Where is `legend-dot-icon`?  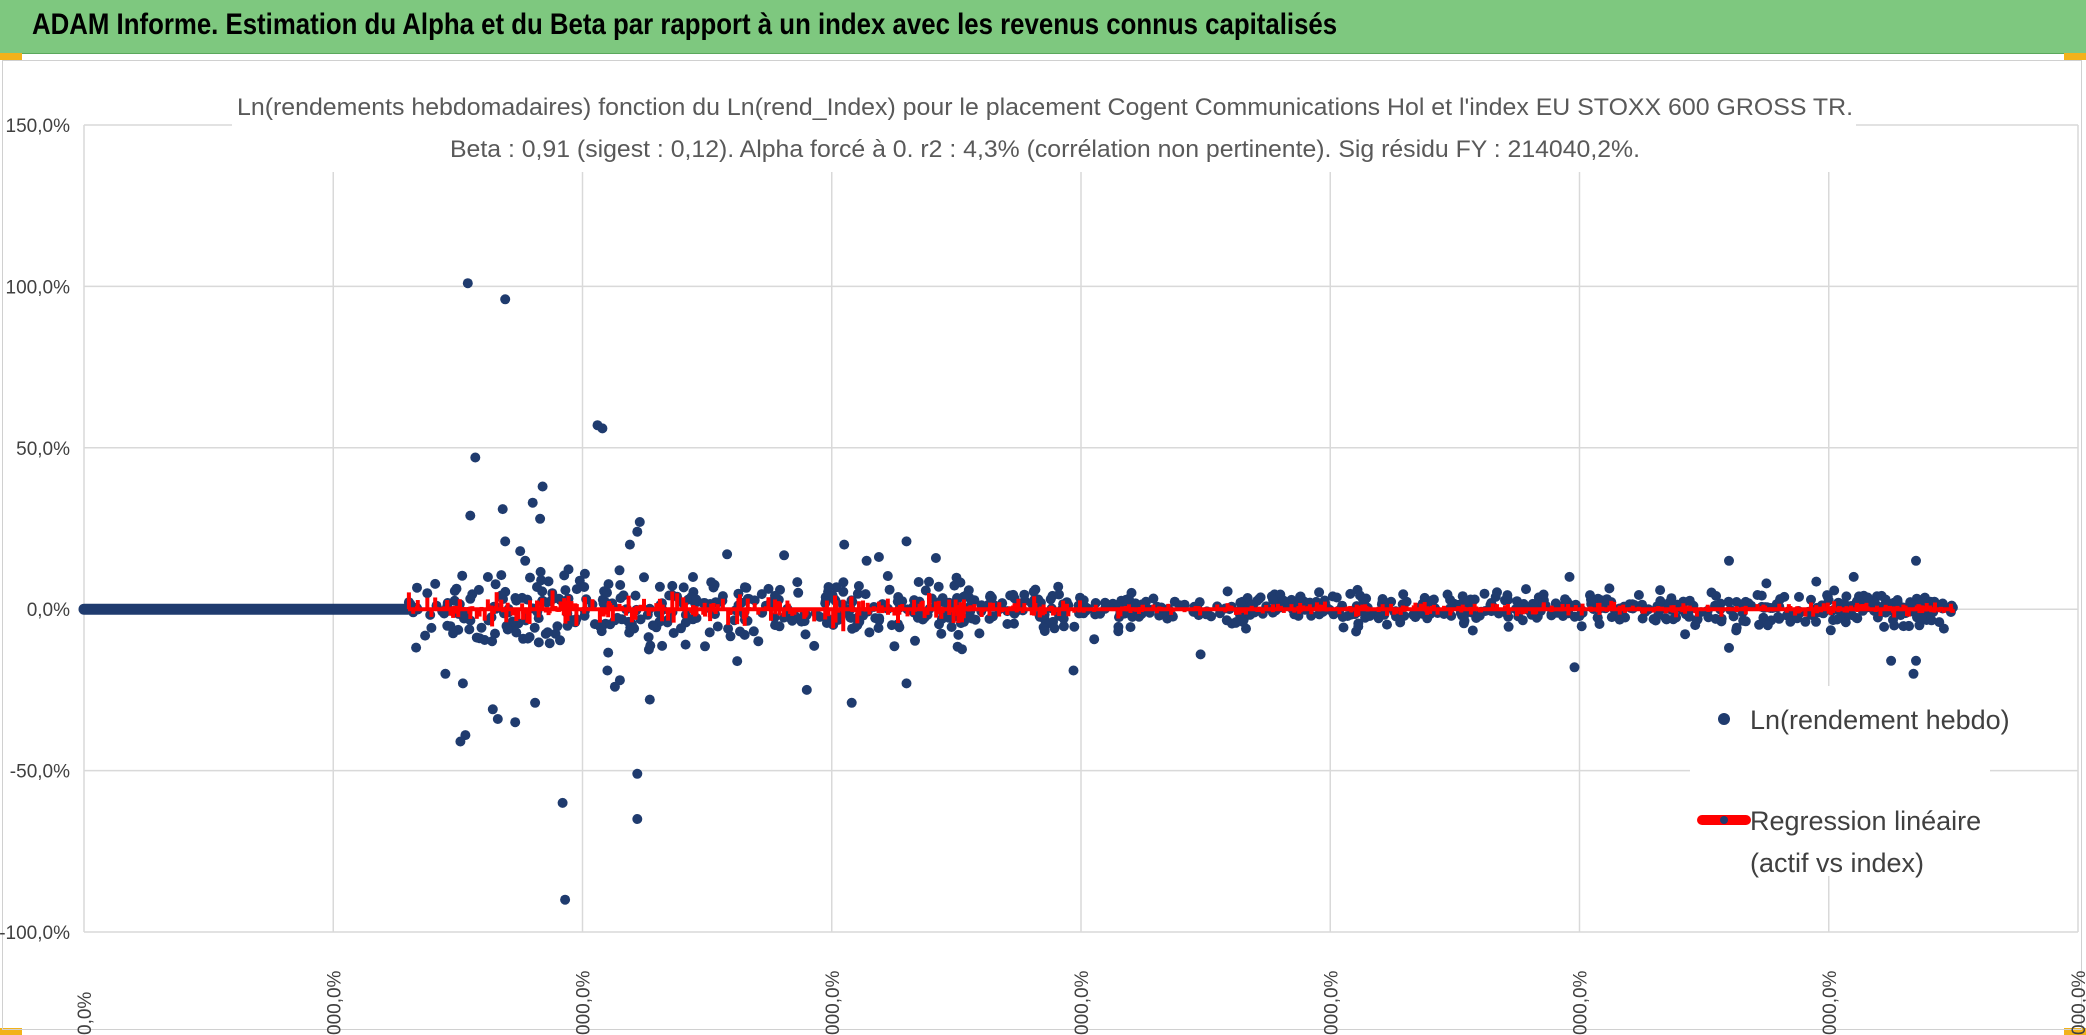
legend-dot-icon is located at coordinates (1724, 719).